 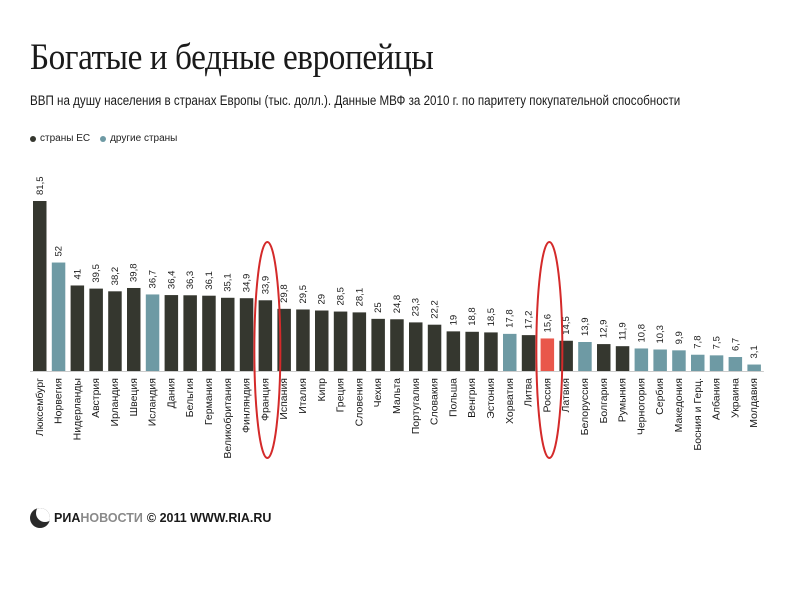 What do you see at coordinates (111, 518) in the screenshot?
I see `brand-gray: НОВОСТИ` at bounding box center [111, 518].